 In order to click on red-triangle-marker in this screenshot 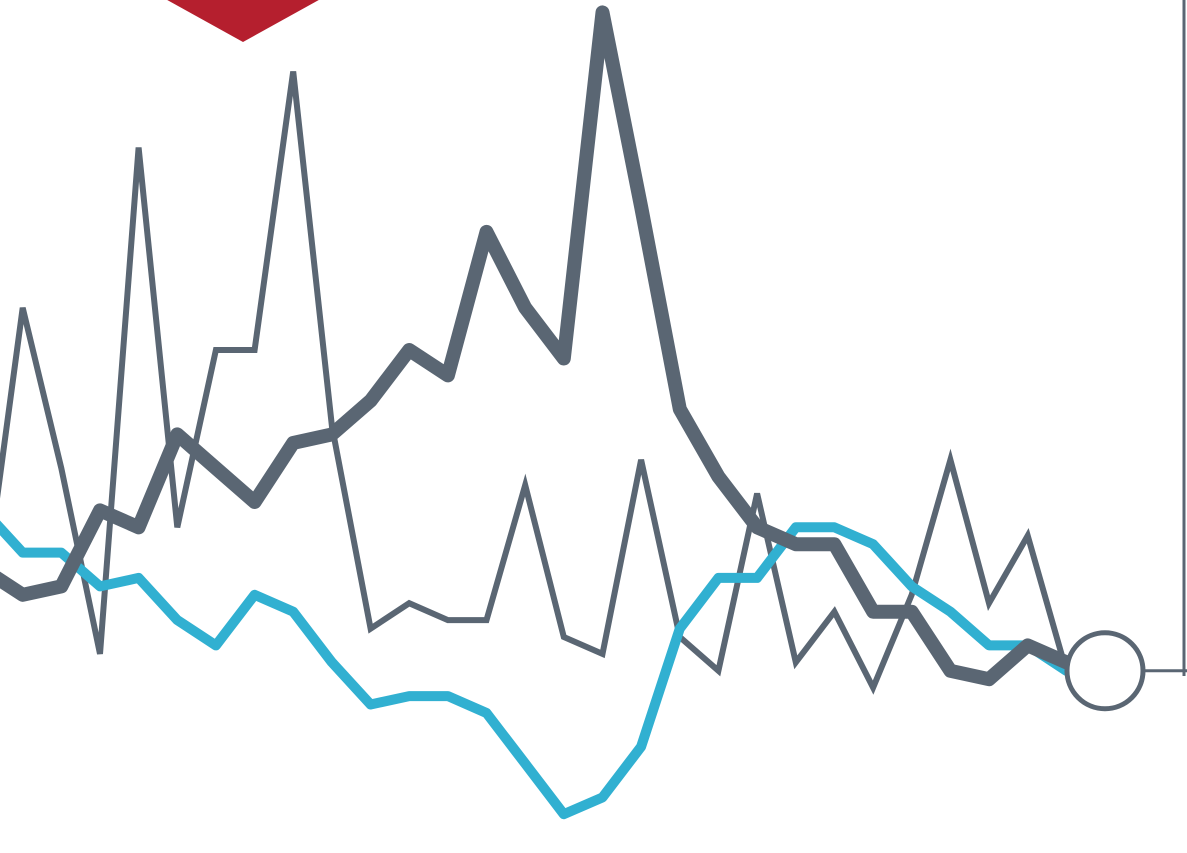, I will do `click(243, 21)`.